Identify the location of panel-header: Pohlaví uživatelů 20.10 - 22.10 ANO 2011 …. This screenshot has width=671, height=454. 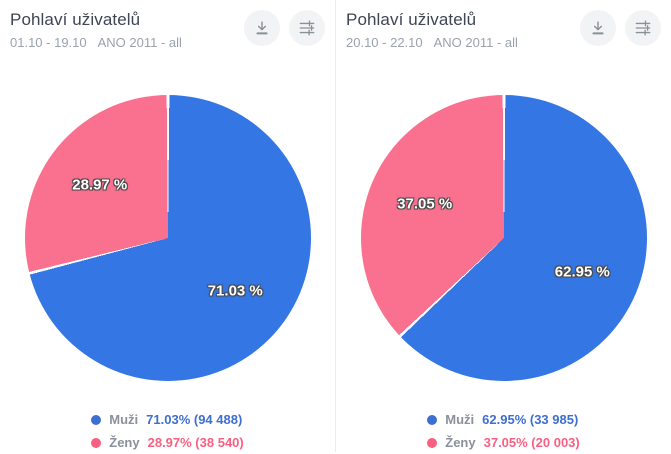
(503, 26).